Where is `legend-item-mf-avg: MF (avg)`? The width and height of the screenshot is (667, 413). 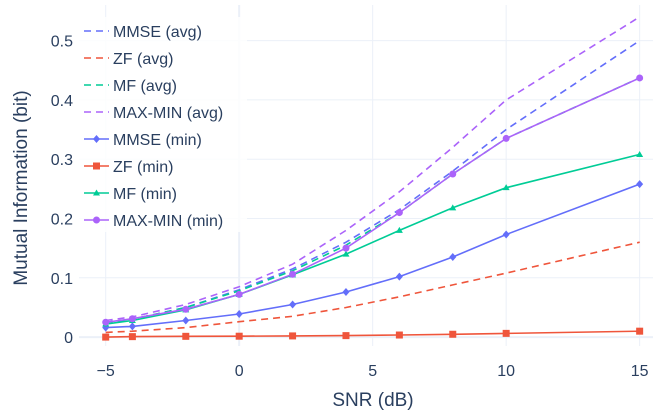 legend-item-mf-avg: MF (avg) is located at coordinates (130, 86).